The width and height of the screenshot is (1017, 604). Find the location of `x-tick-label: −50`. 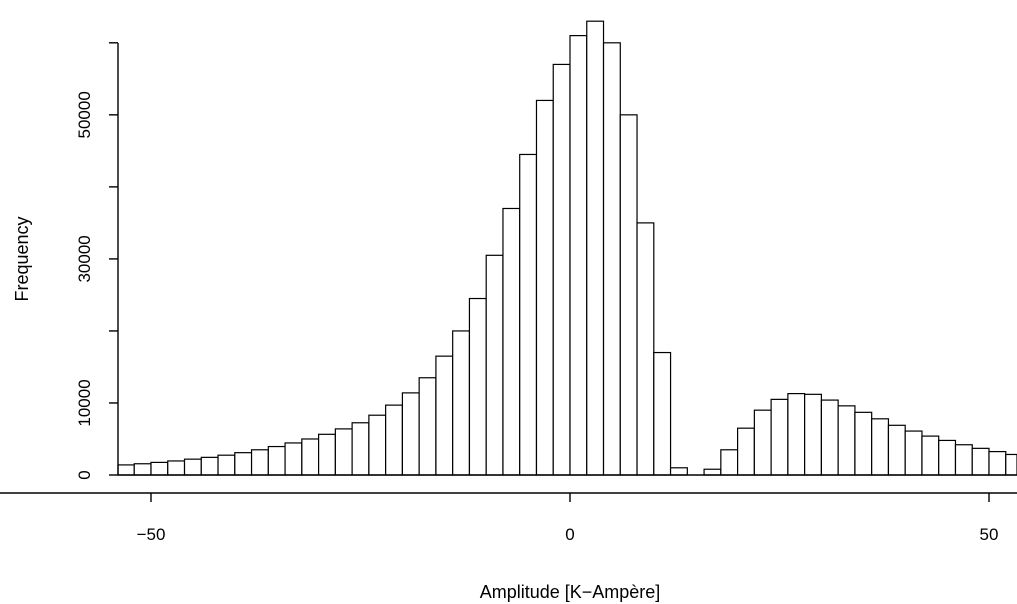

x-tick-label: −50 is located at coordinates (151, 534).